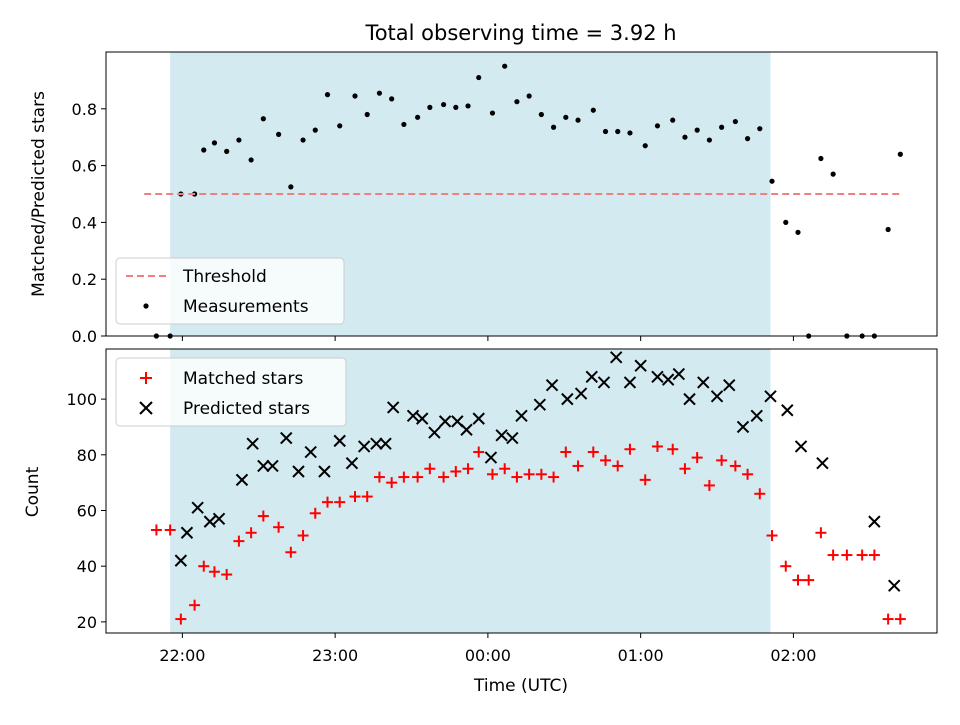 The width and height of the screenshot is (960, 725). Describe the element at coordinates (520, 686) in the screenshot. I see `x-axis-label: Time (UTC)` at that location.